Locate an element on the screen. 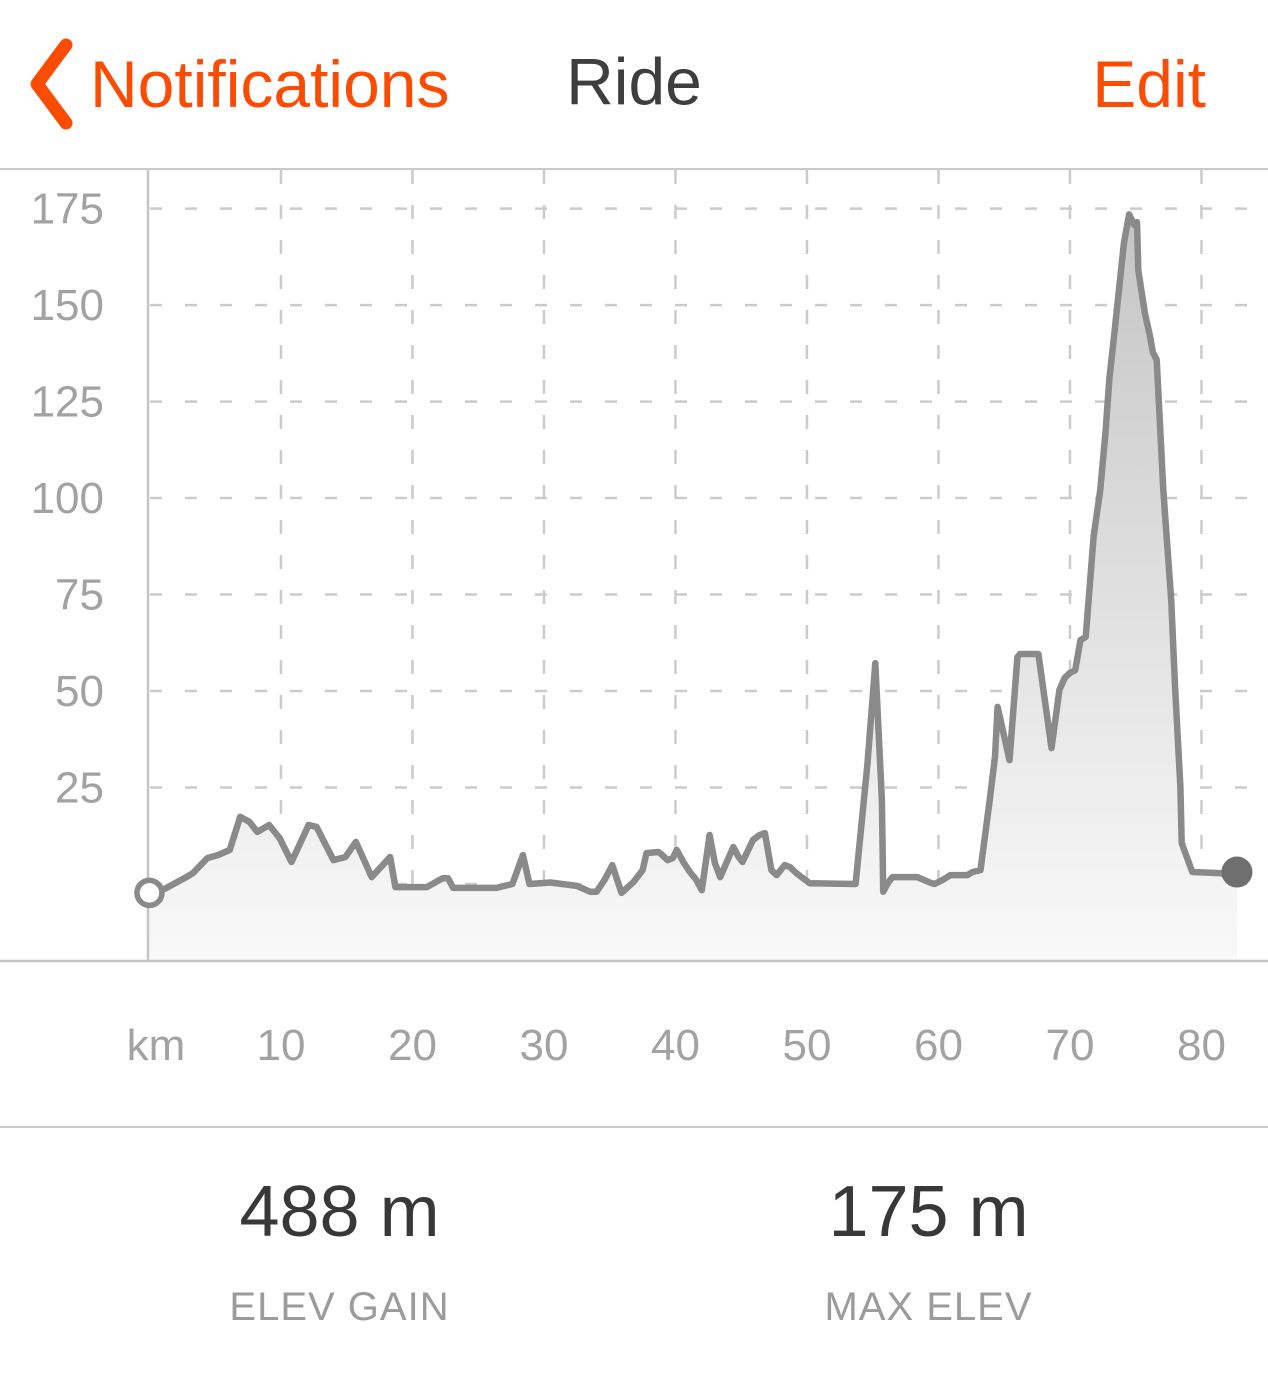 The image size is (1268, 1382). max-elev-label: MAX ELEV is located at coordinates (928, 1306).